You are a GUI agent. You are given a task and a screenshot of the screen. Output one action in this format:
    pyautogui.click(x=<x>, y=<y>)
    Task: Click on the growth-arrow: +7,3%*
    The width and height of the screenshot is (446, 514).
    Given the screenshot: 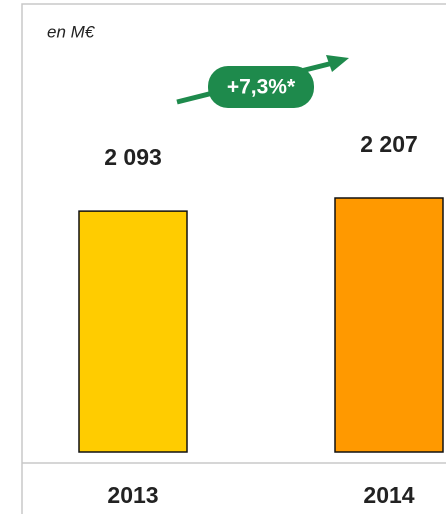 What is the action you would take?
    pyautogui.click(x=262, y=81)
    